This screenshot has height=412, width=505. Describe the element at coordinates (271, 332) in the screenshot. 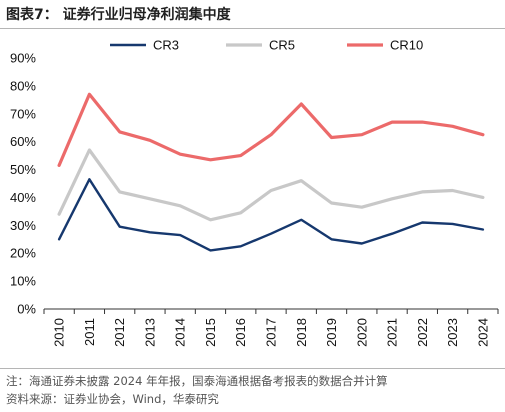

I see `x-tick-label: 2017` at that location.